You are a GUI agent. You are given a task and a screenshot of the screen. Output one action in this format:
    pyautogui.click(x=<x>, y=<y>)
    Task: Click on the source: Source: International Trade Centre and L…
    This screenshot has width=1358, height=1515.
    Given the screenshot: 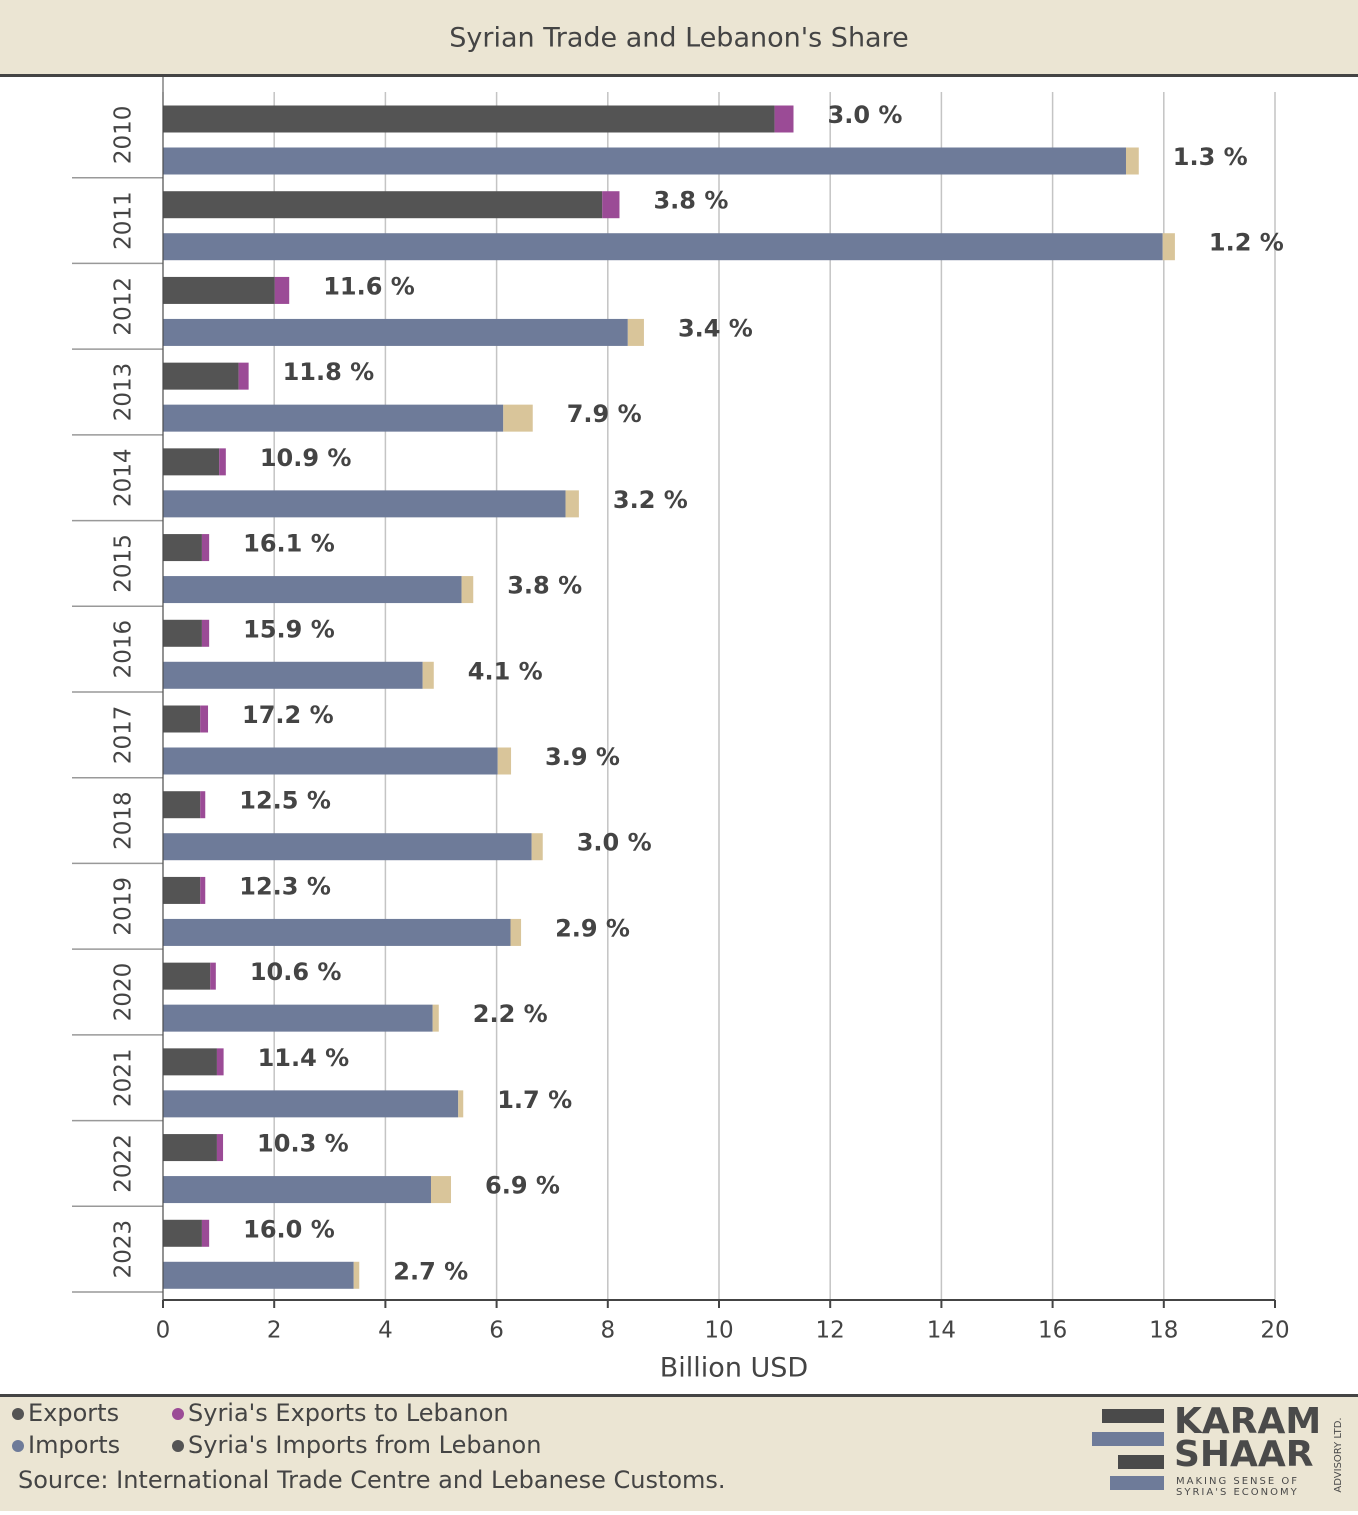 What is the action you would take?
    pyautogui.click(x=372, y=1480)
    